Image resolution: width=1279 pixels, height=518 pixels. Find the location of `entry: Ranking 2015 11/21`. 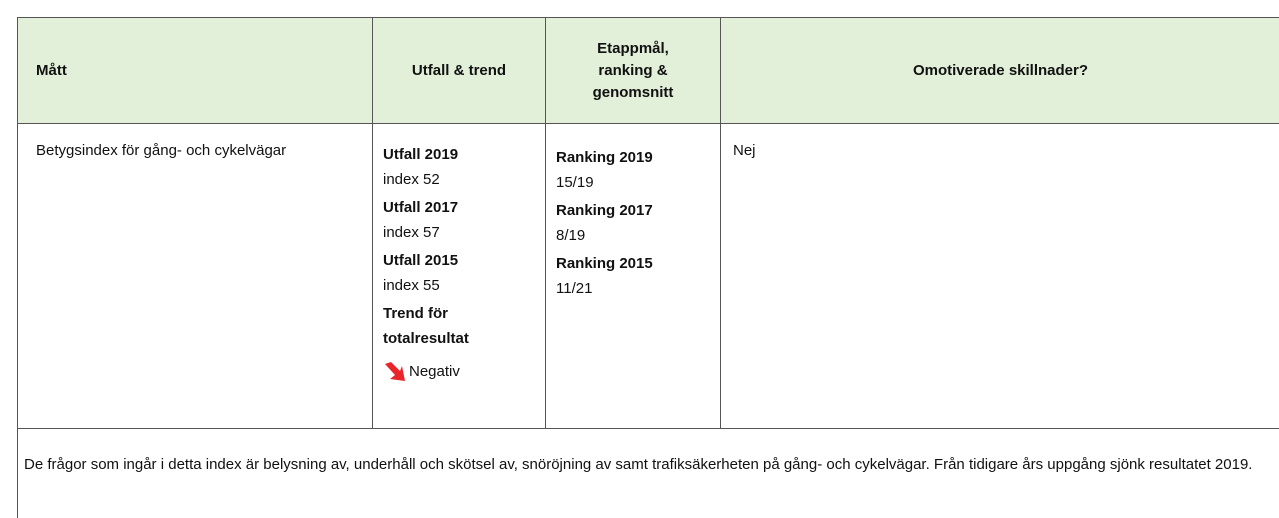

entry: Ranking 2015 11/21 is located at coordinates (634, 276).